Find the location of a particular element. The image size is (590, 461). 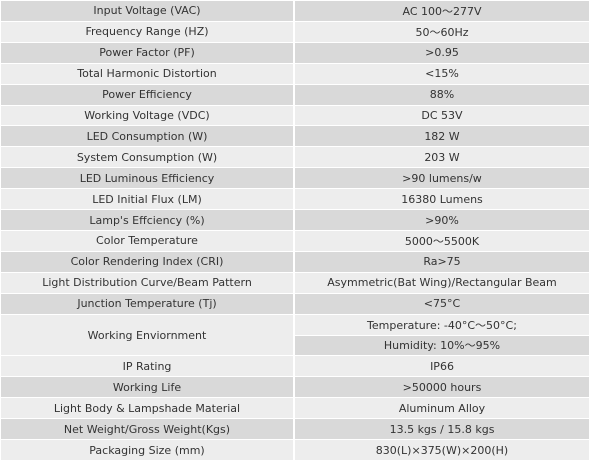

spec-label: Lamp's Effciency (%) is located at coordinates (147, 220).